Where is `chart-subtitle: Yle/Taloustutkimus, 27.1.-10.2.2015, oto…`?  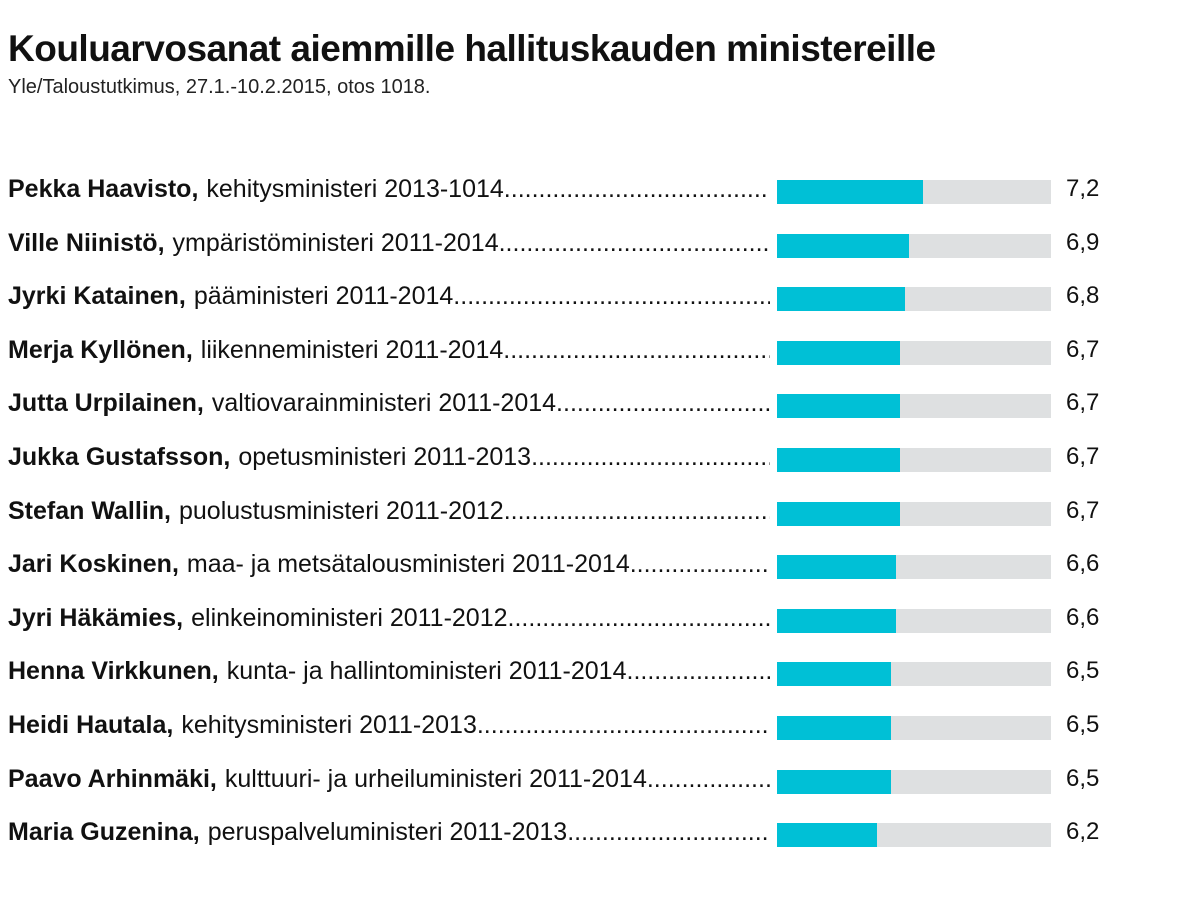
chart-subtitle: Yle/Taloustutkimus, 27.1.-10.2.2015, oto… is located at coordinates (219, 87).